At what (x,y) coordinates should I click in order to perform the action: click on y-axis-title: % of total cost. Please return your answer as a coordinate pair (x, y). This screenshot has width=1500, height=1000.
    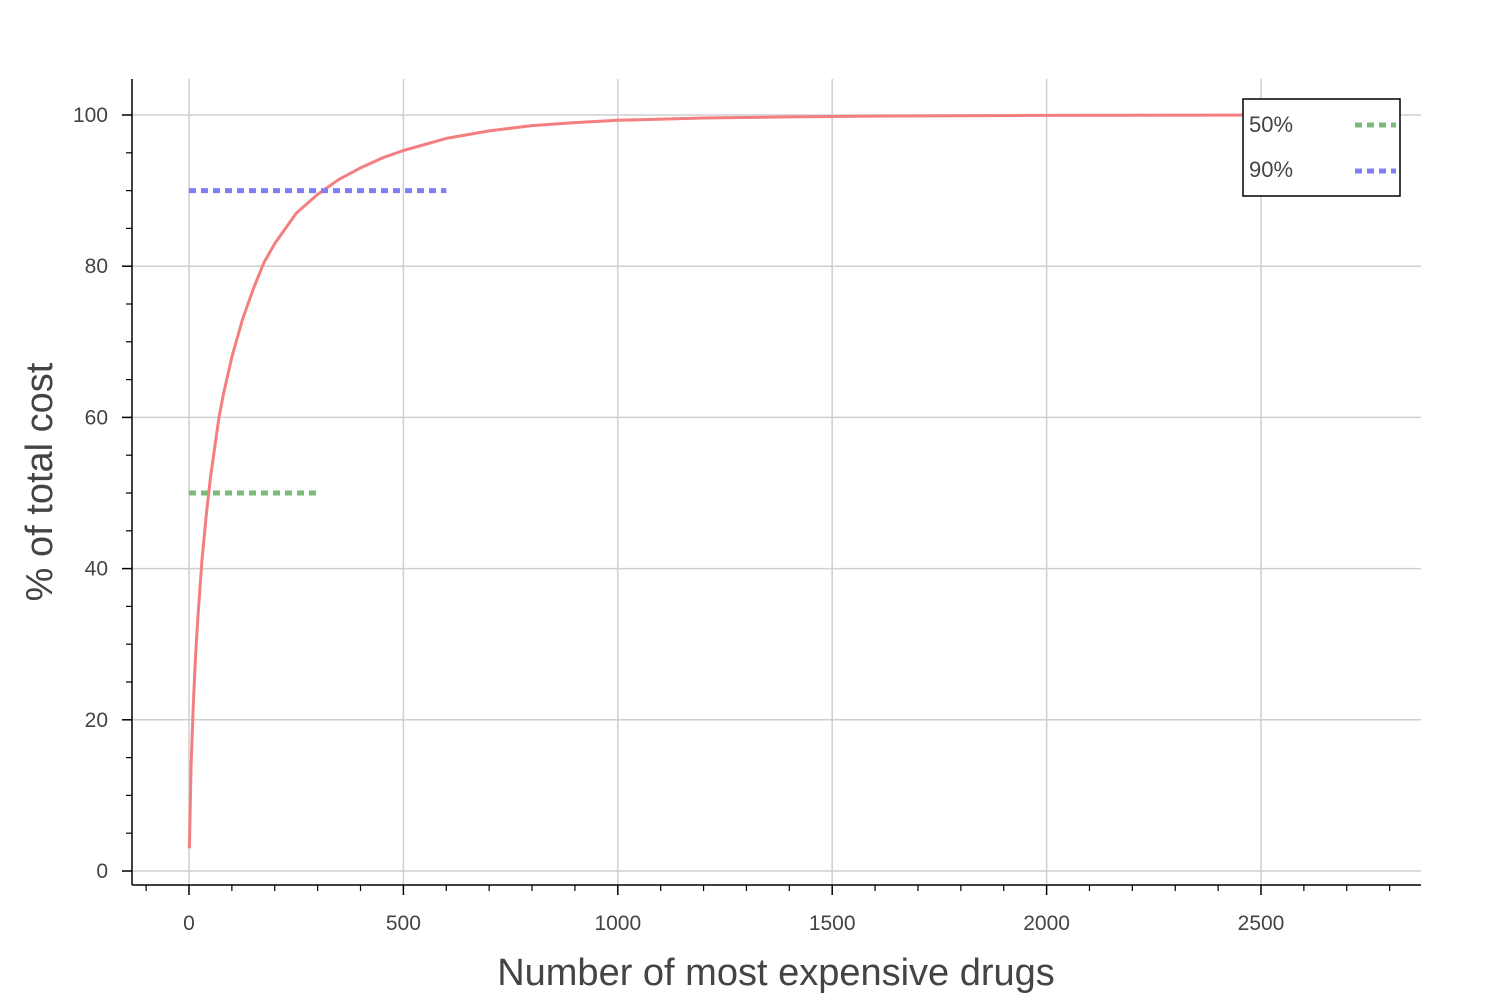
    Looking at the image, I should click on (40, 481).